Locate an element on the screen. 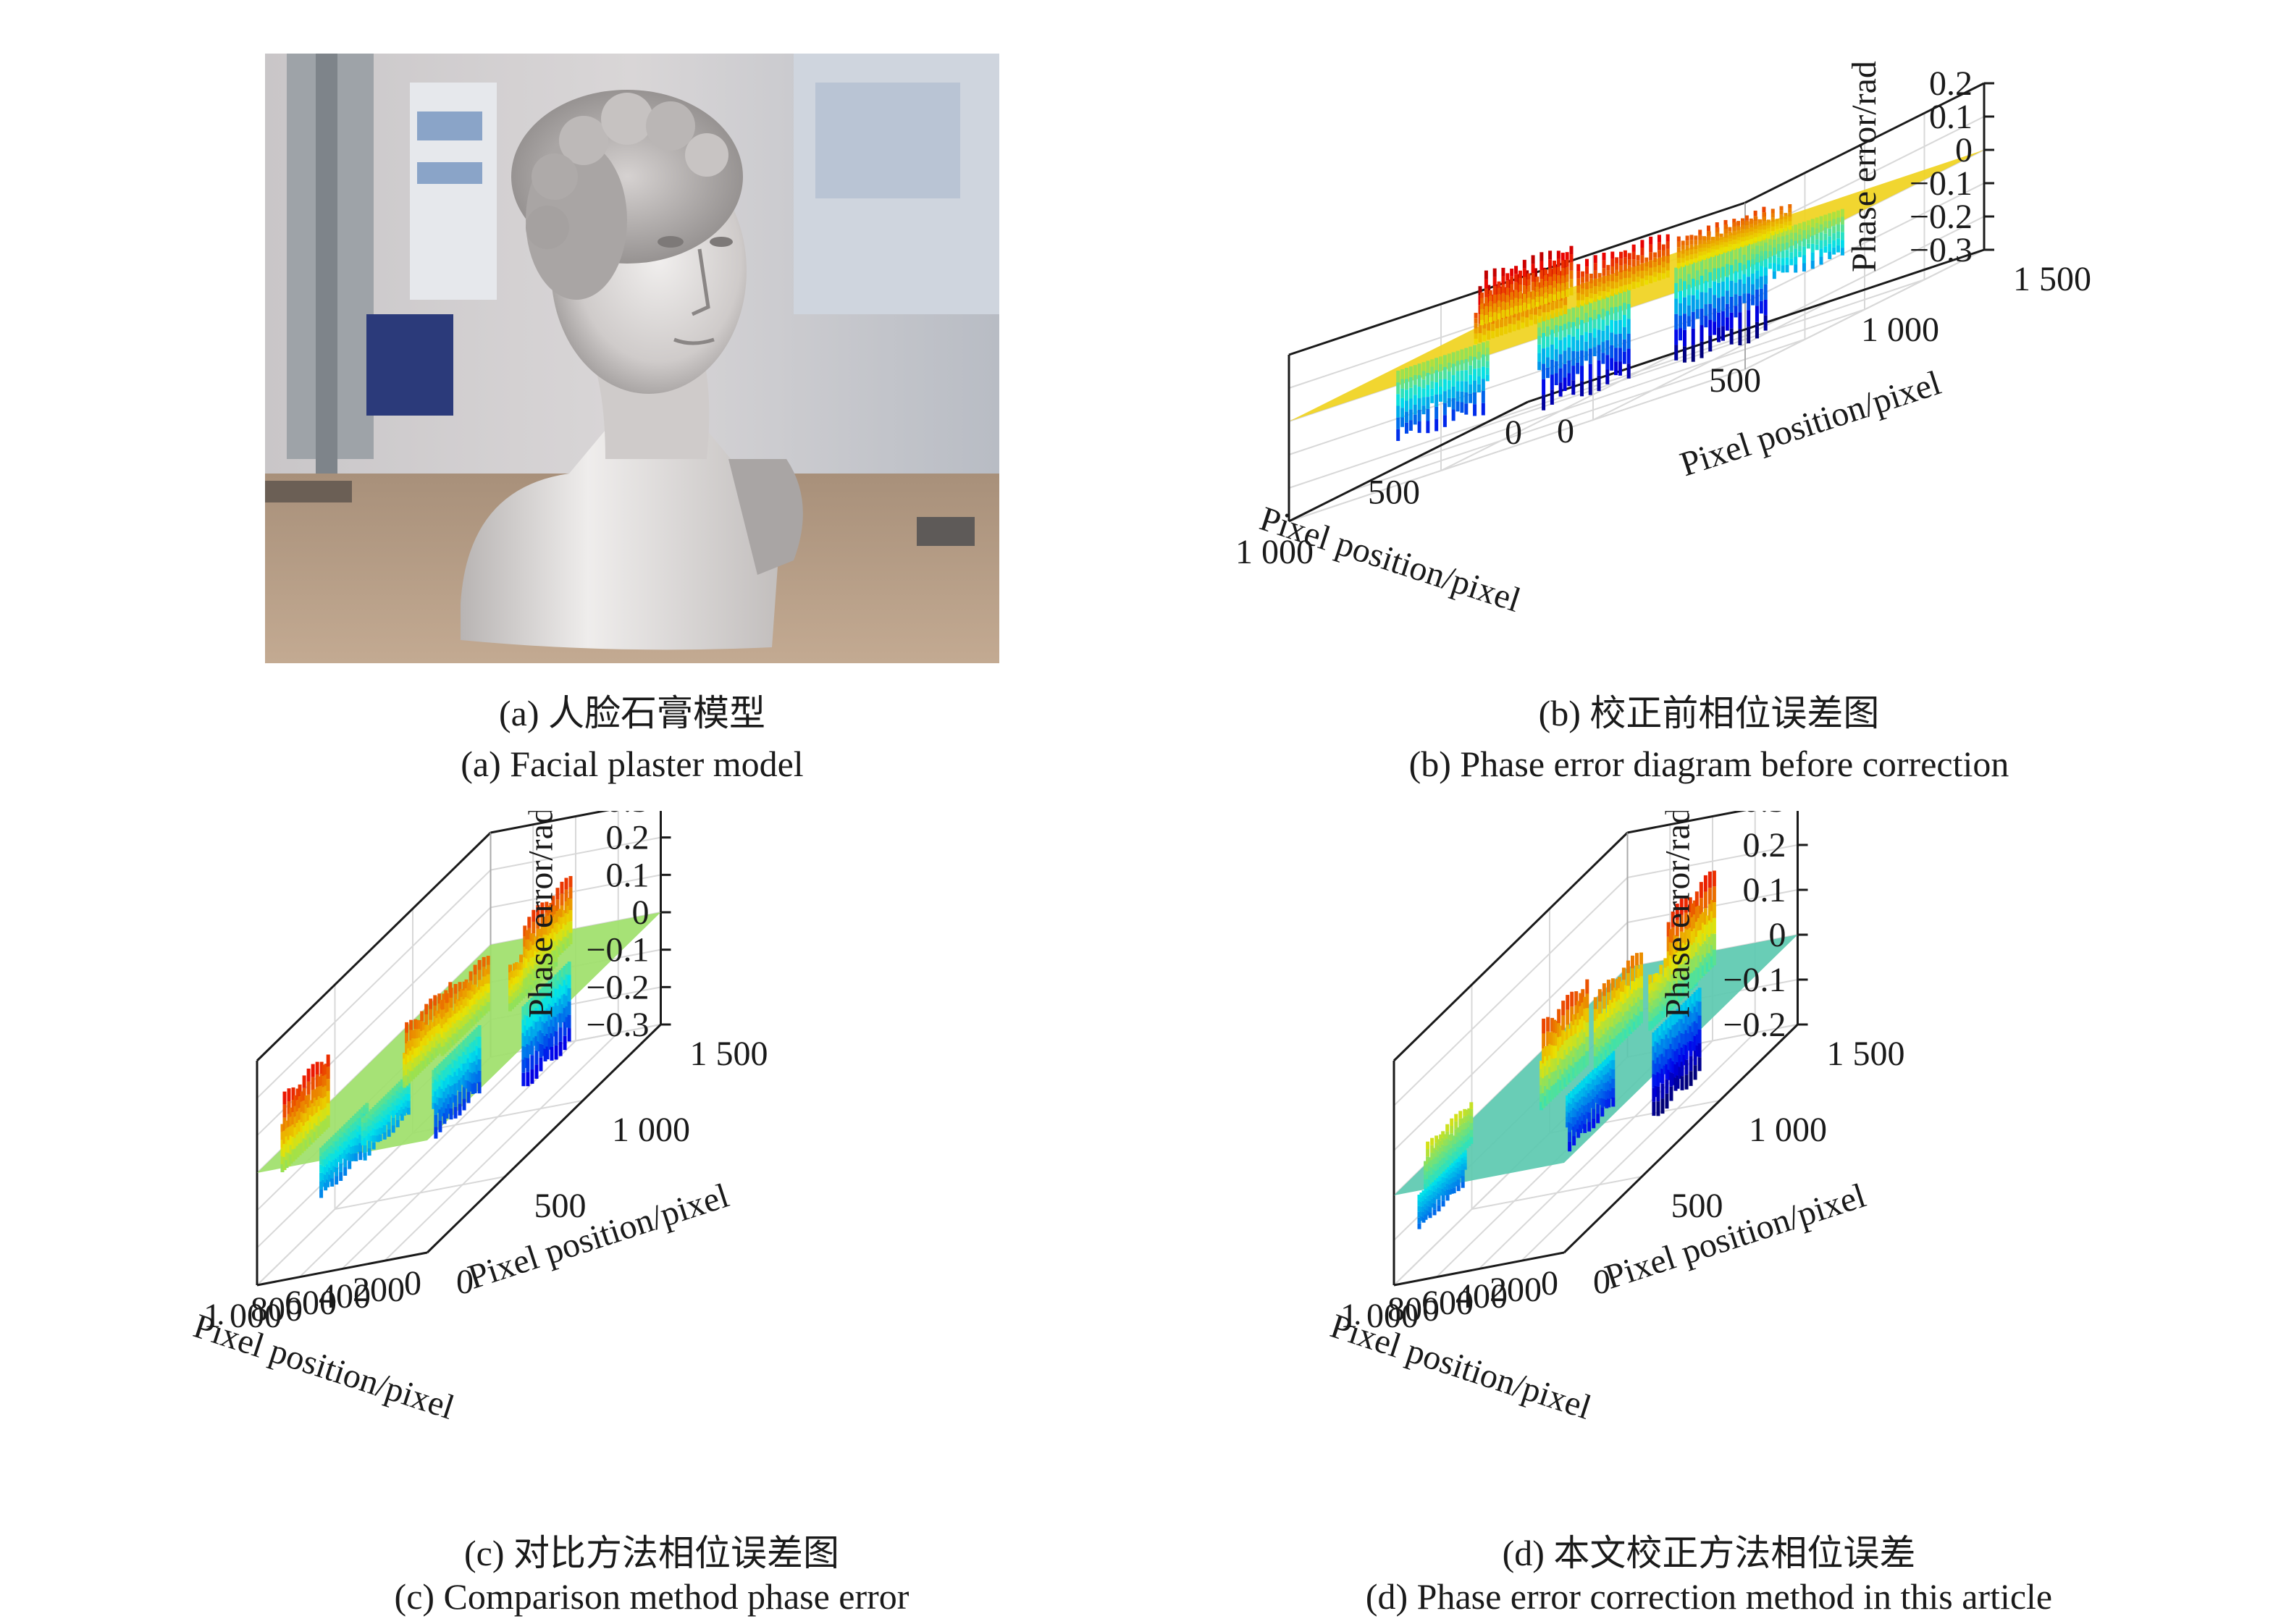 The width and height of the screenshot is (2281, 1624). plaster-bust-image is located at coordinates (632, 358).